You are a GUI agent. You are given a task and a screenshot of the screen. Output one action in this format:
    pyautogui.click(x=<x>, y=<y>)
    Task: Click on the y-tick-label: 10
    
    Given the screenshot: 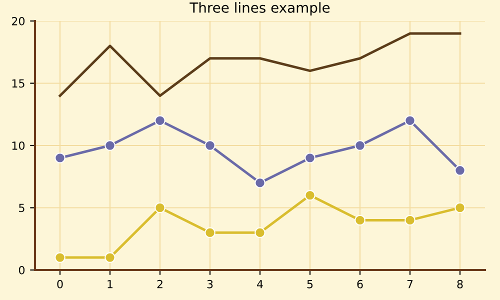 What is the action you would take?
    pyautogui.click(x=18, y=145)
    